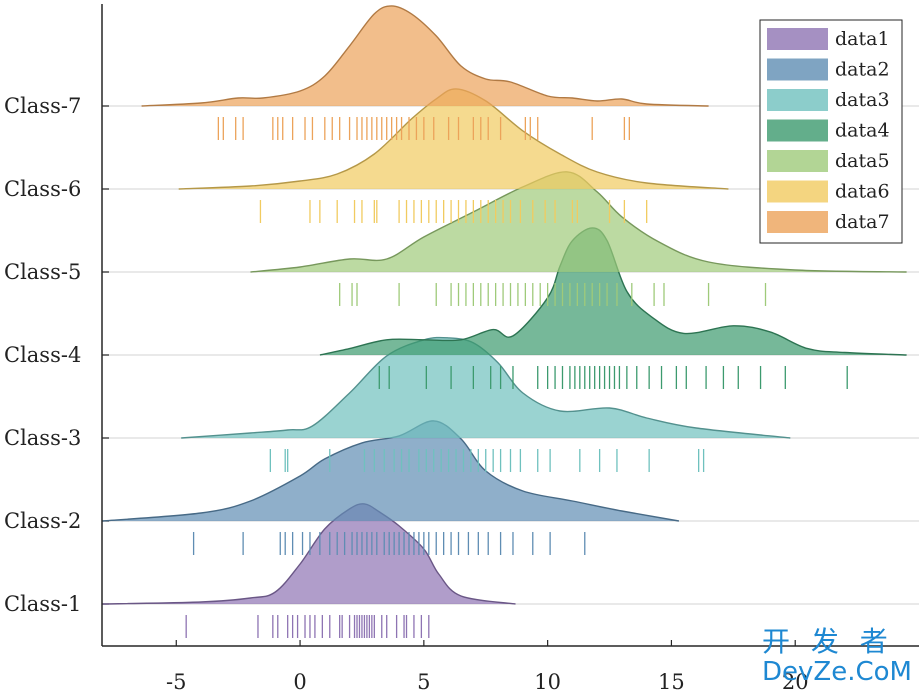 The image size is (919, 693). I want to click on x-tick-label: -5, so click(176, 681).